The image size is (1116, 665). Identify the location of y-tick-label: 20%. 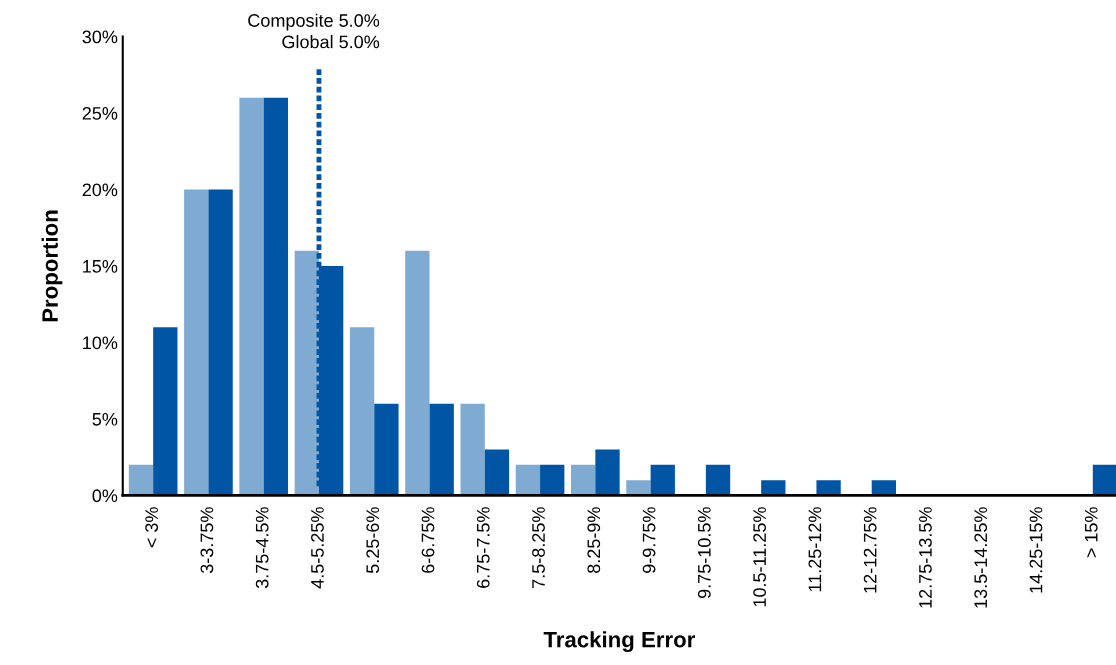
(100, 190).